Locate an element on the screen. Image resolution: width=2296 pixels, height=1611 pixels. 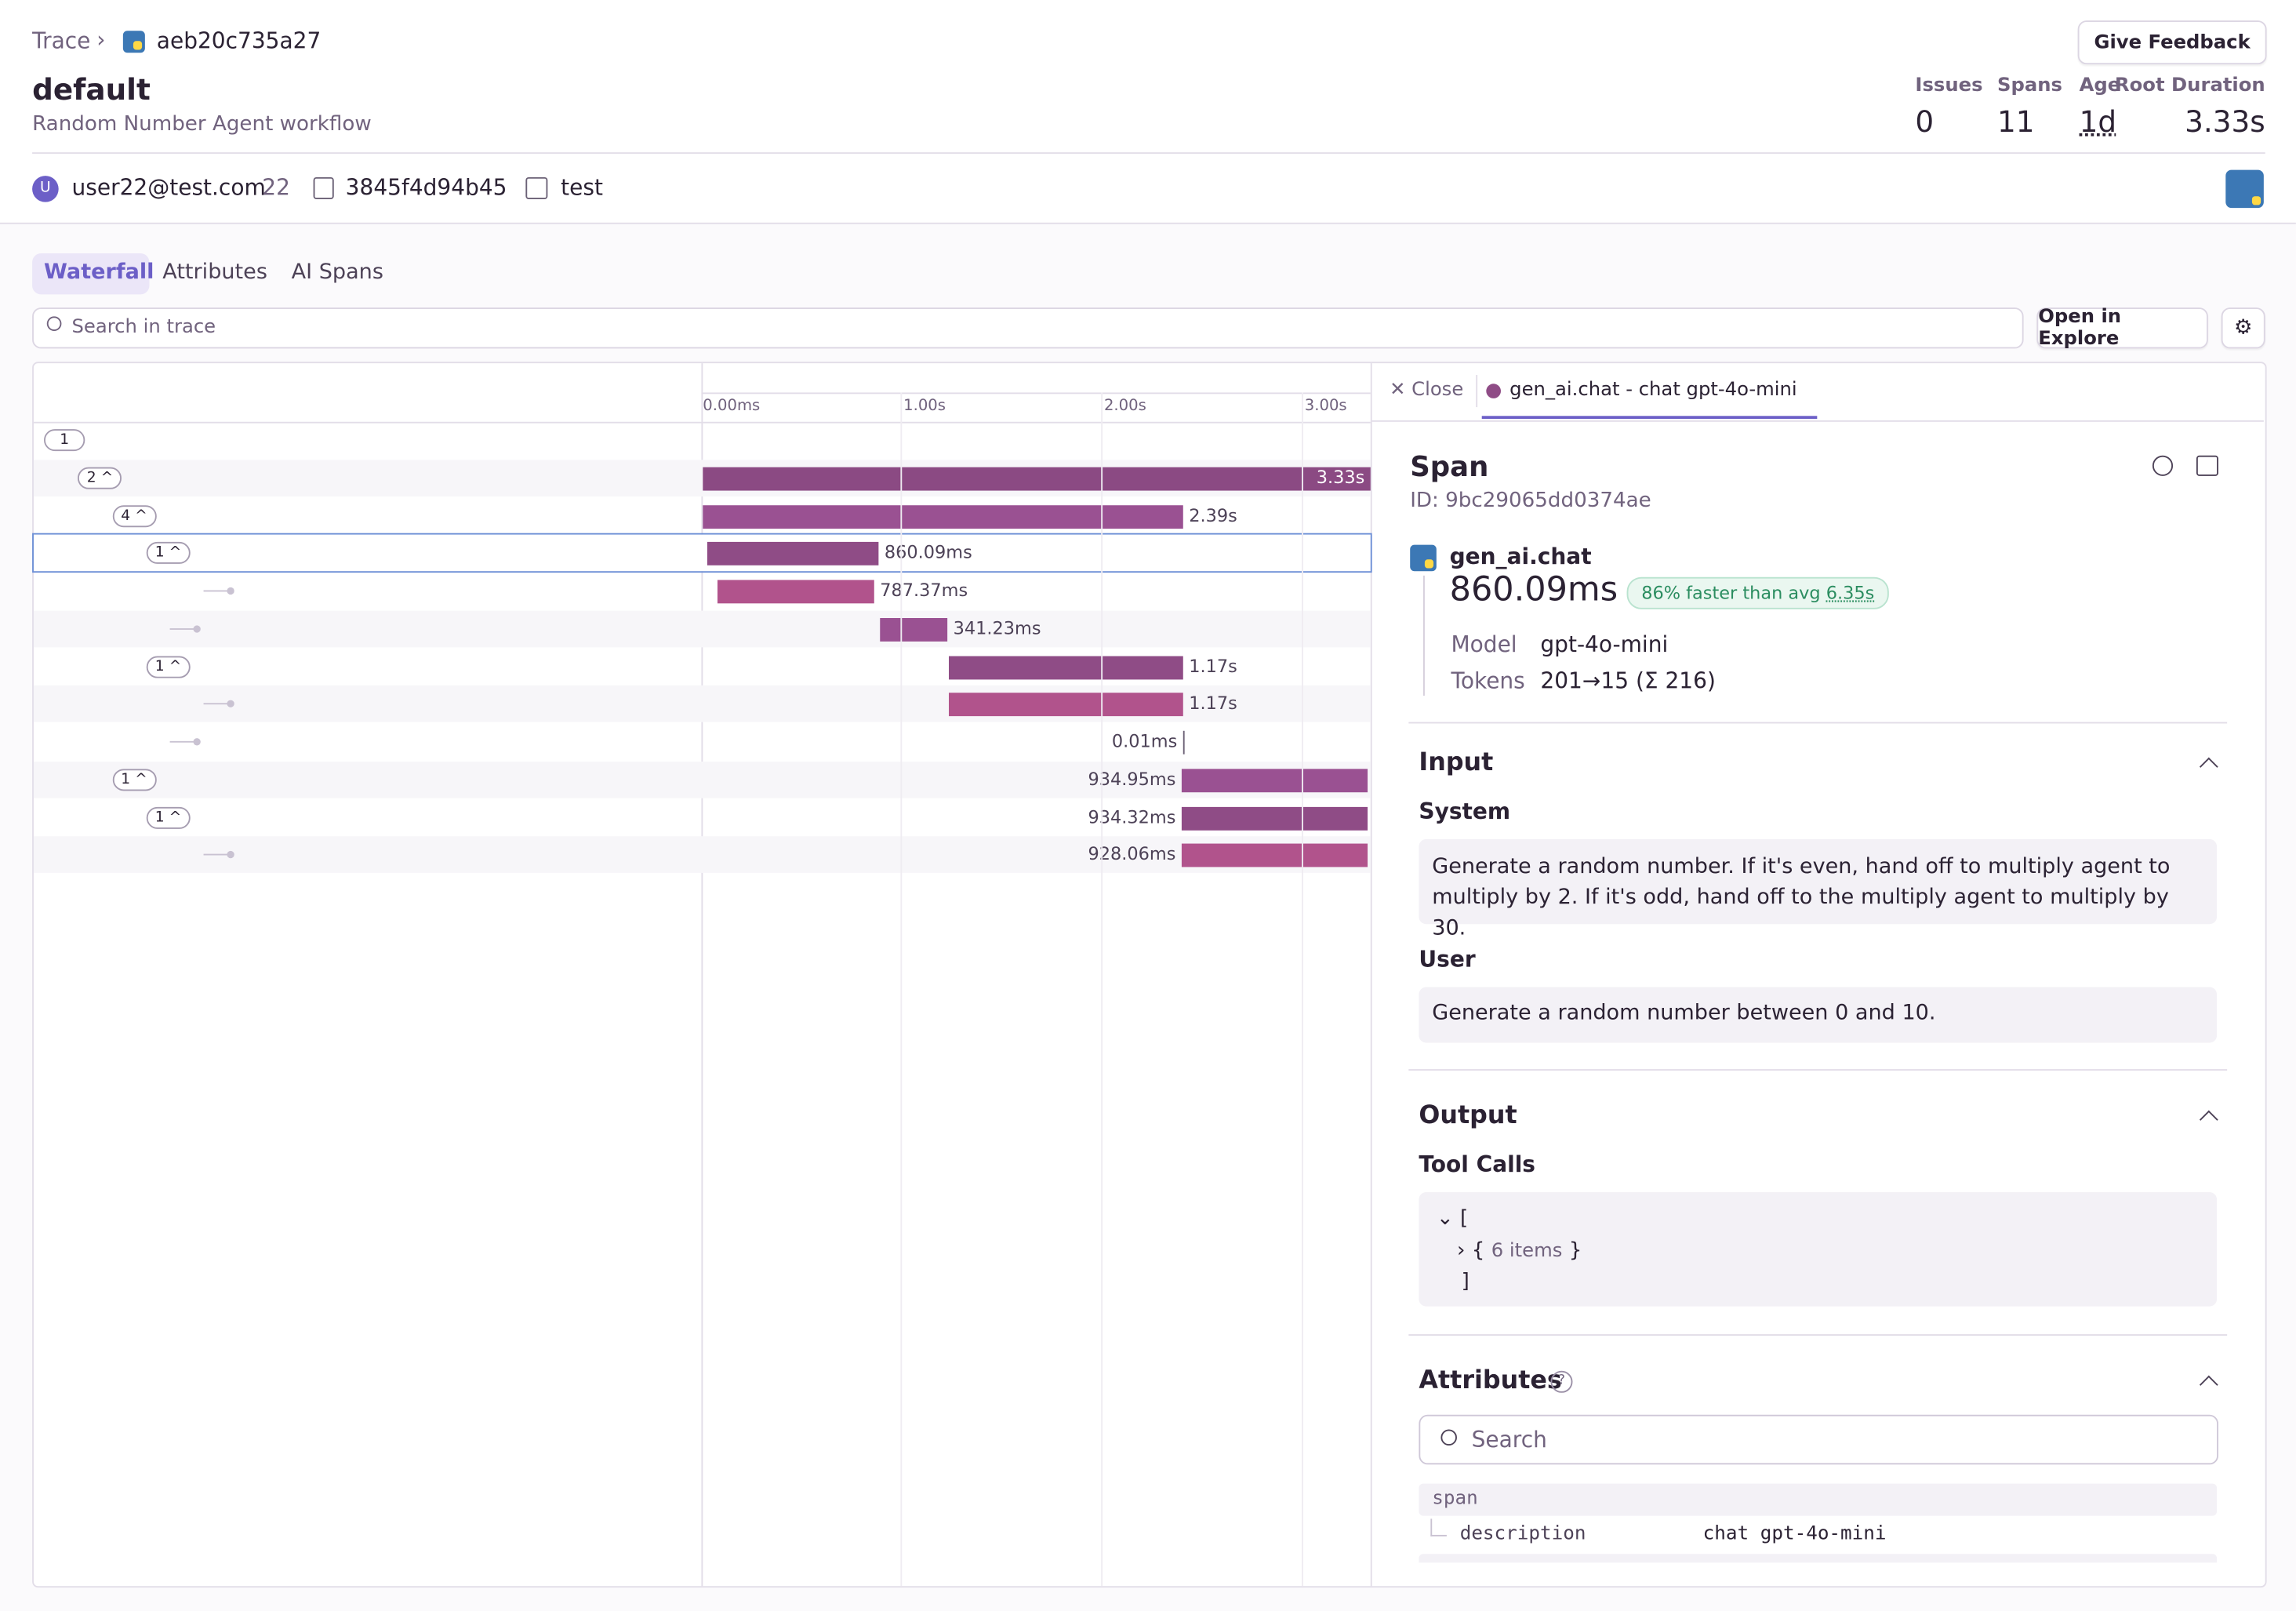
tab: AI Spans is located at coordinates (337, 272).